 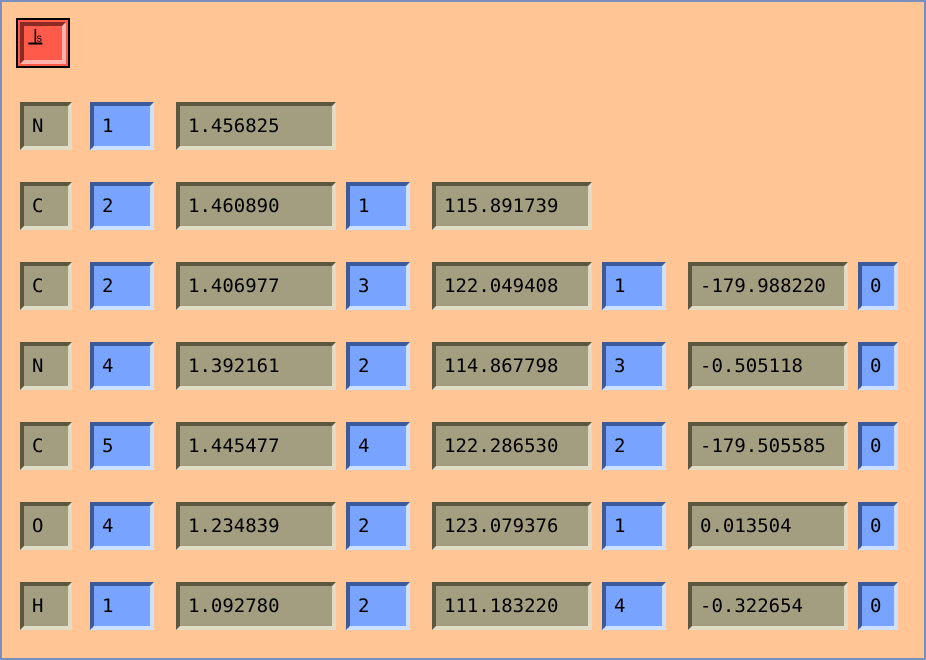 I want to click on bond-angle-field: 111.183220, so click(x=512, y=606).